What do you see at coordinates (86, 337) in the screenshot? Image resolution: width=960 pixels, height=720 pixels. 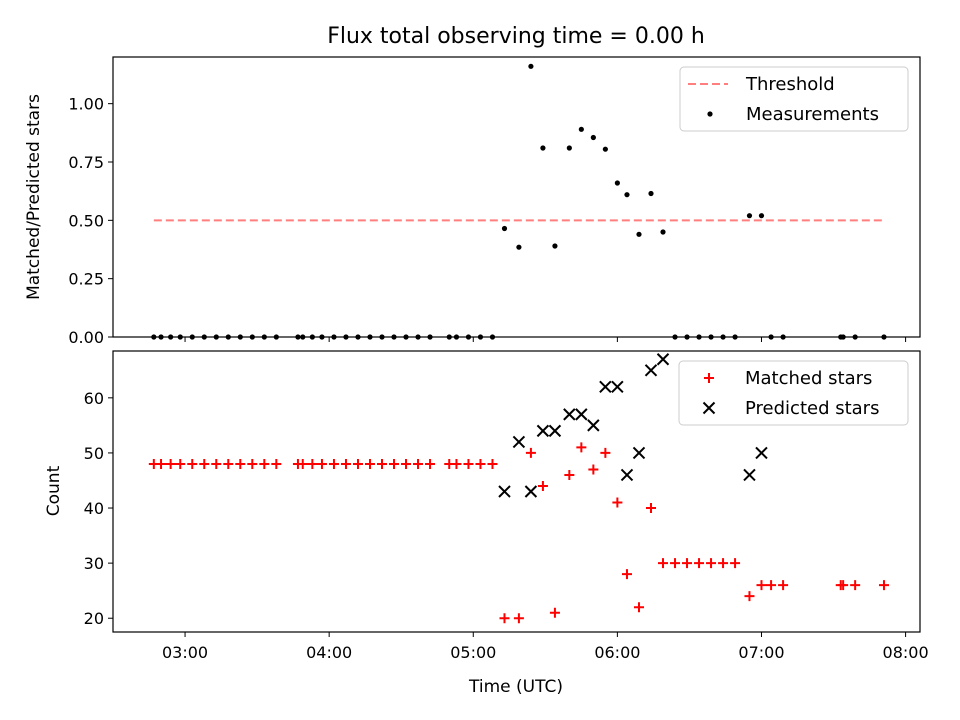 I see `top-y-tick-label: 0.00` at bounding box center [86, 337].